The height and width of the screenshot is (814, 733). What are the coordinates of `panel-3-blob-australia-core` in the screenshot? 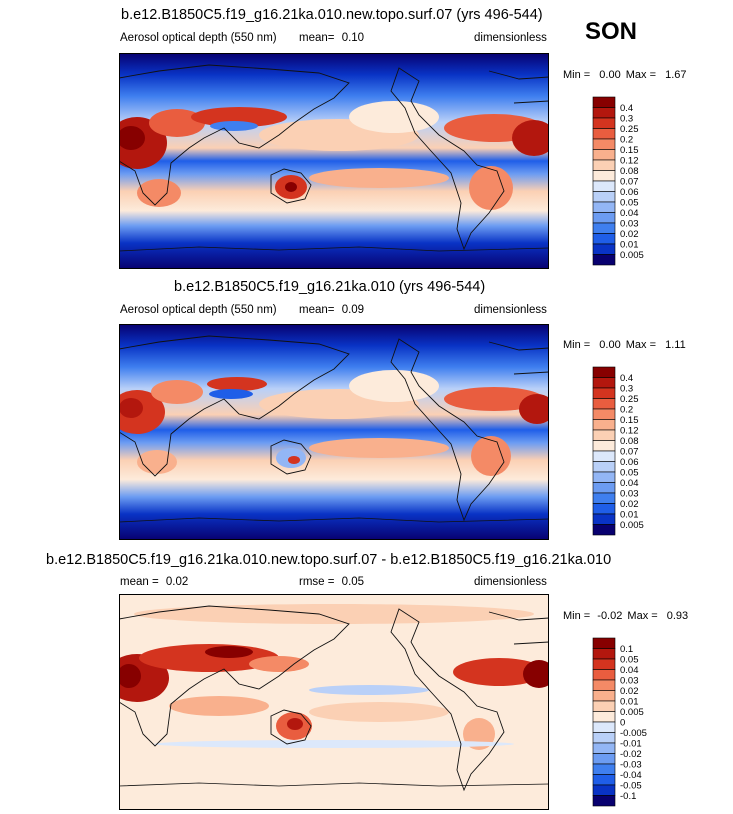 It's located at (295, 724).